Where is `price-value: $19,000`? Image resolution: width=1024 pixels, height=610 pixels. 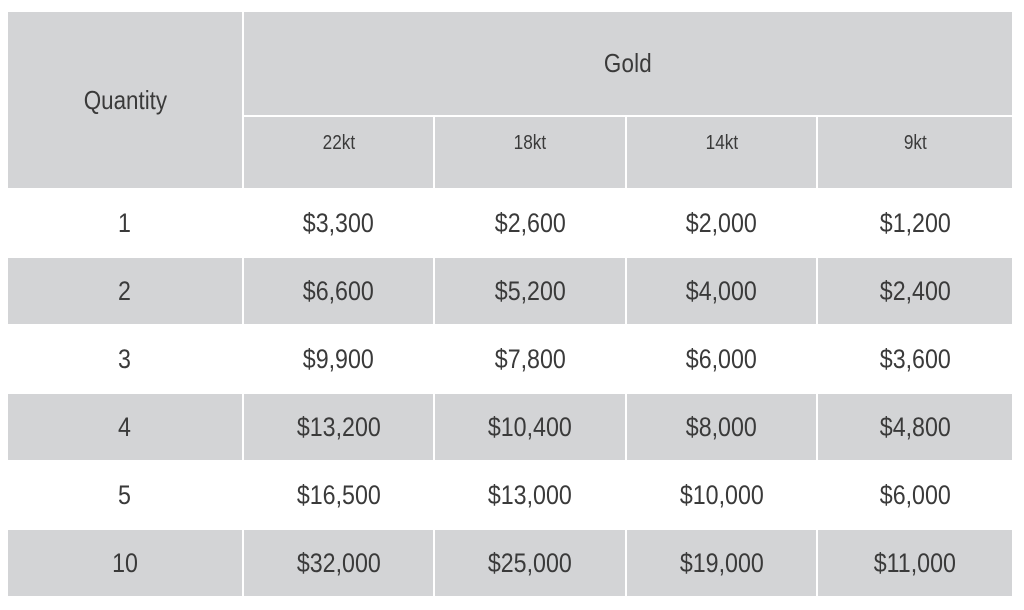 price-value: $19,000 is located at coordinates (721, 562).